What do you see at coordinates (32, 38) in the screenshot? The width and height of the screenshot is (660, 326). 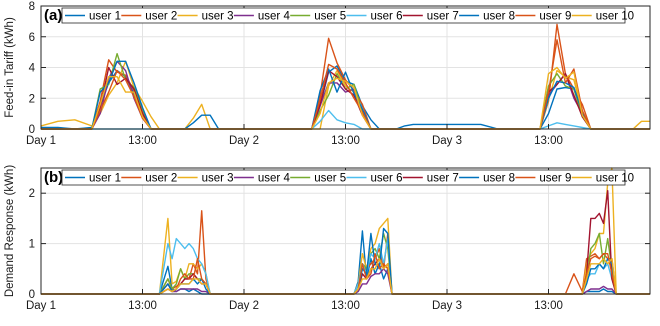 I see `y-tick-label: 6` at bounding box center [32, 38].